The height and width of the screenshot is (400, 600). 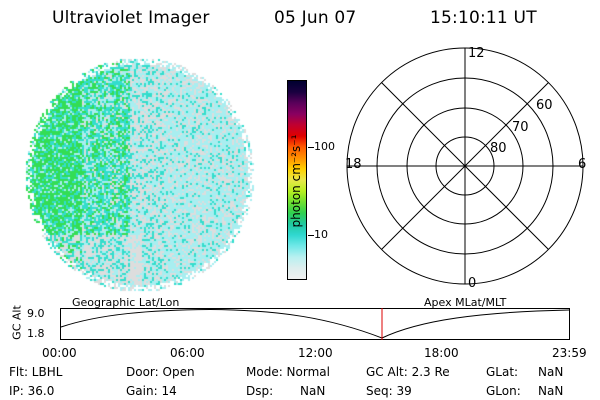 What do you see at coordinates (315, 353) in the screenshot?
I see `timeline-tick-1200: 12:00` at bounding box center [315, 353].